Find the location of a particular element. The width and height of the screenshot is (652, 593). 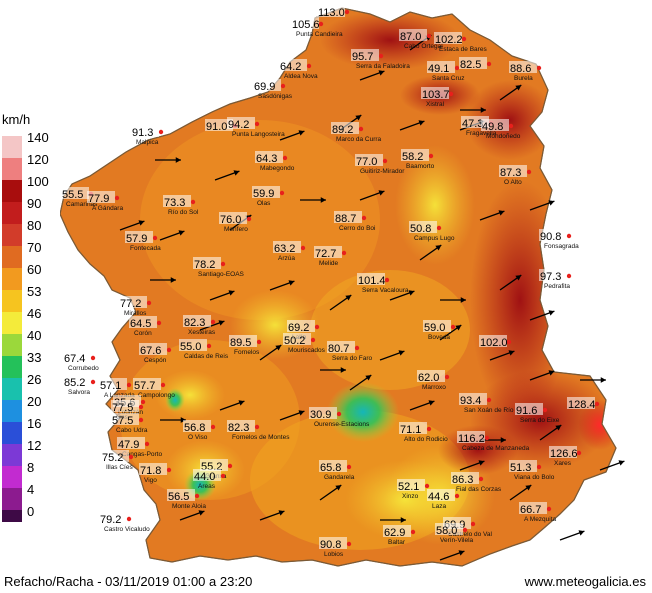

station-marker: 91.0 is located at coordinates (221, 126).